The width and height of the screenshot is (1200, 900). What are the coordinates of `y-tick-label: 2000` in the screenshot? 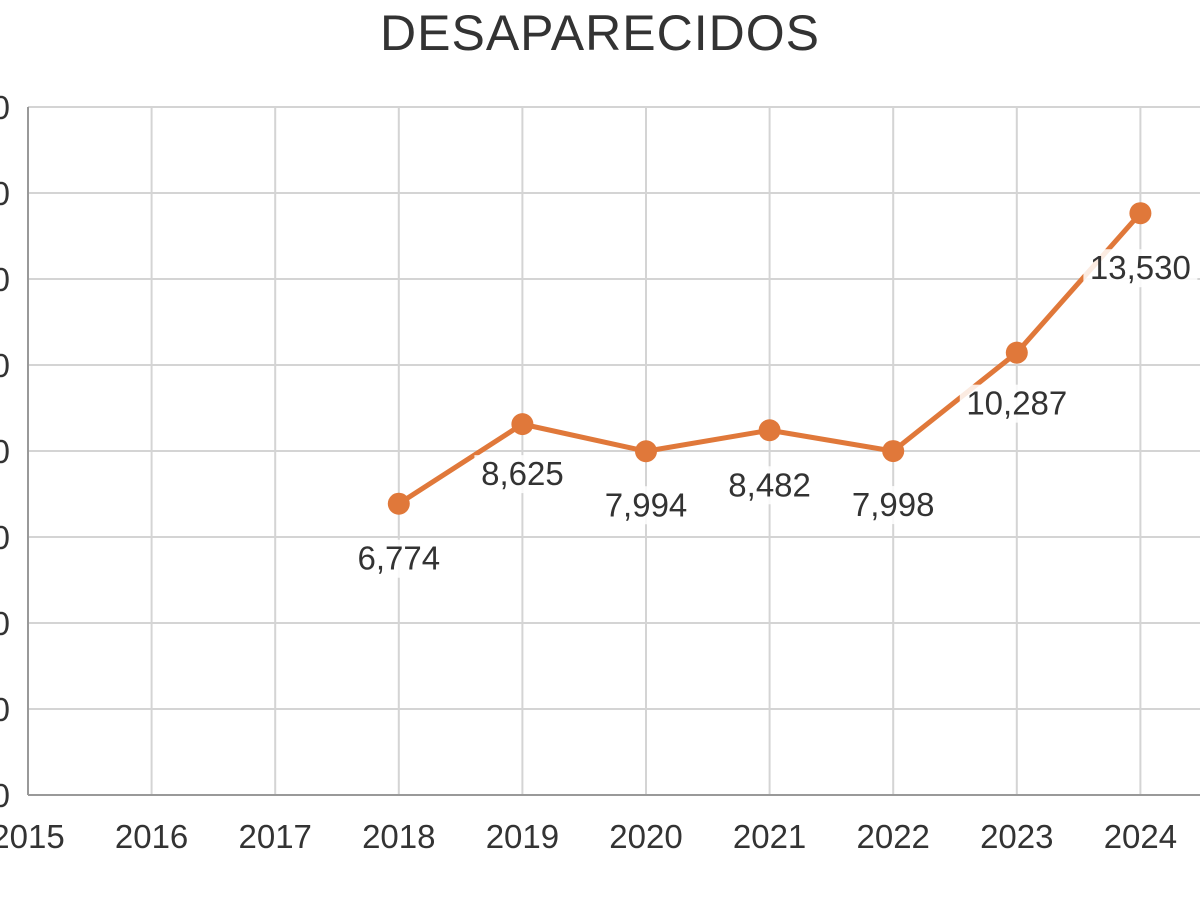 It's located at (5, 709).